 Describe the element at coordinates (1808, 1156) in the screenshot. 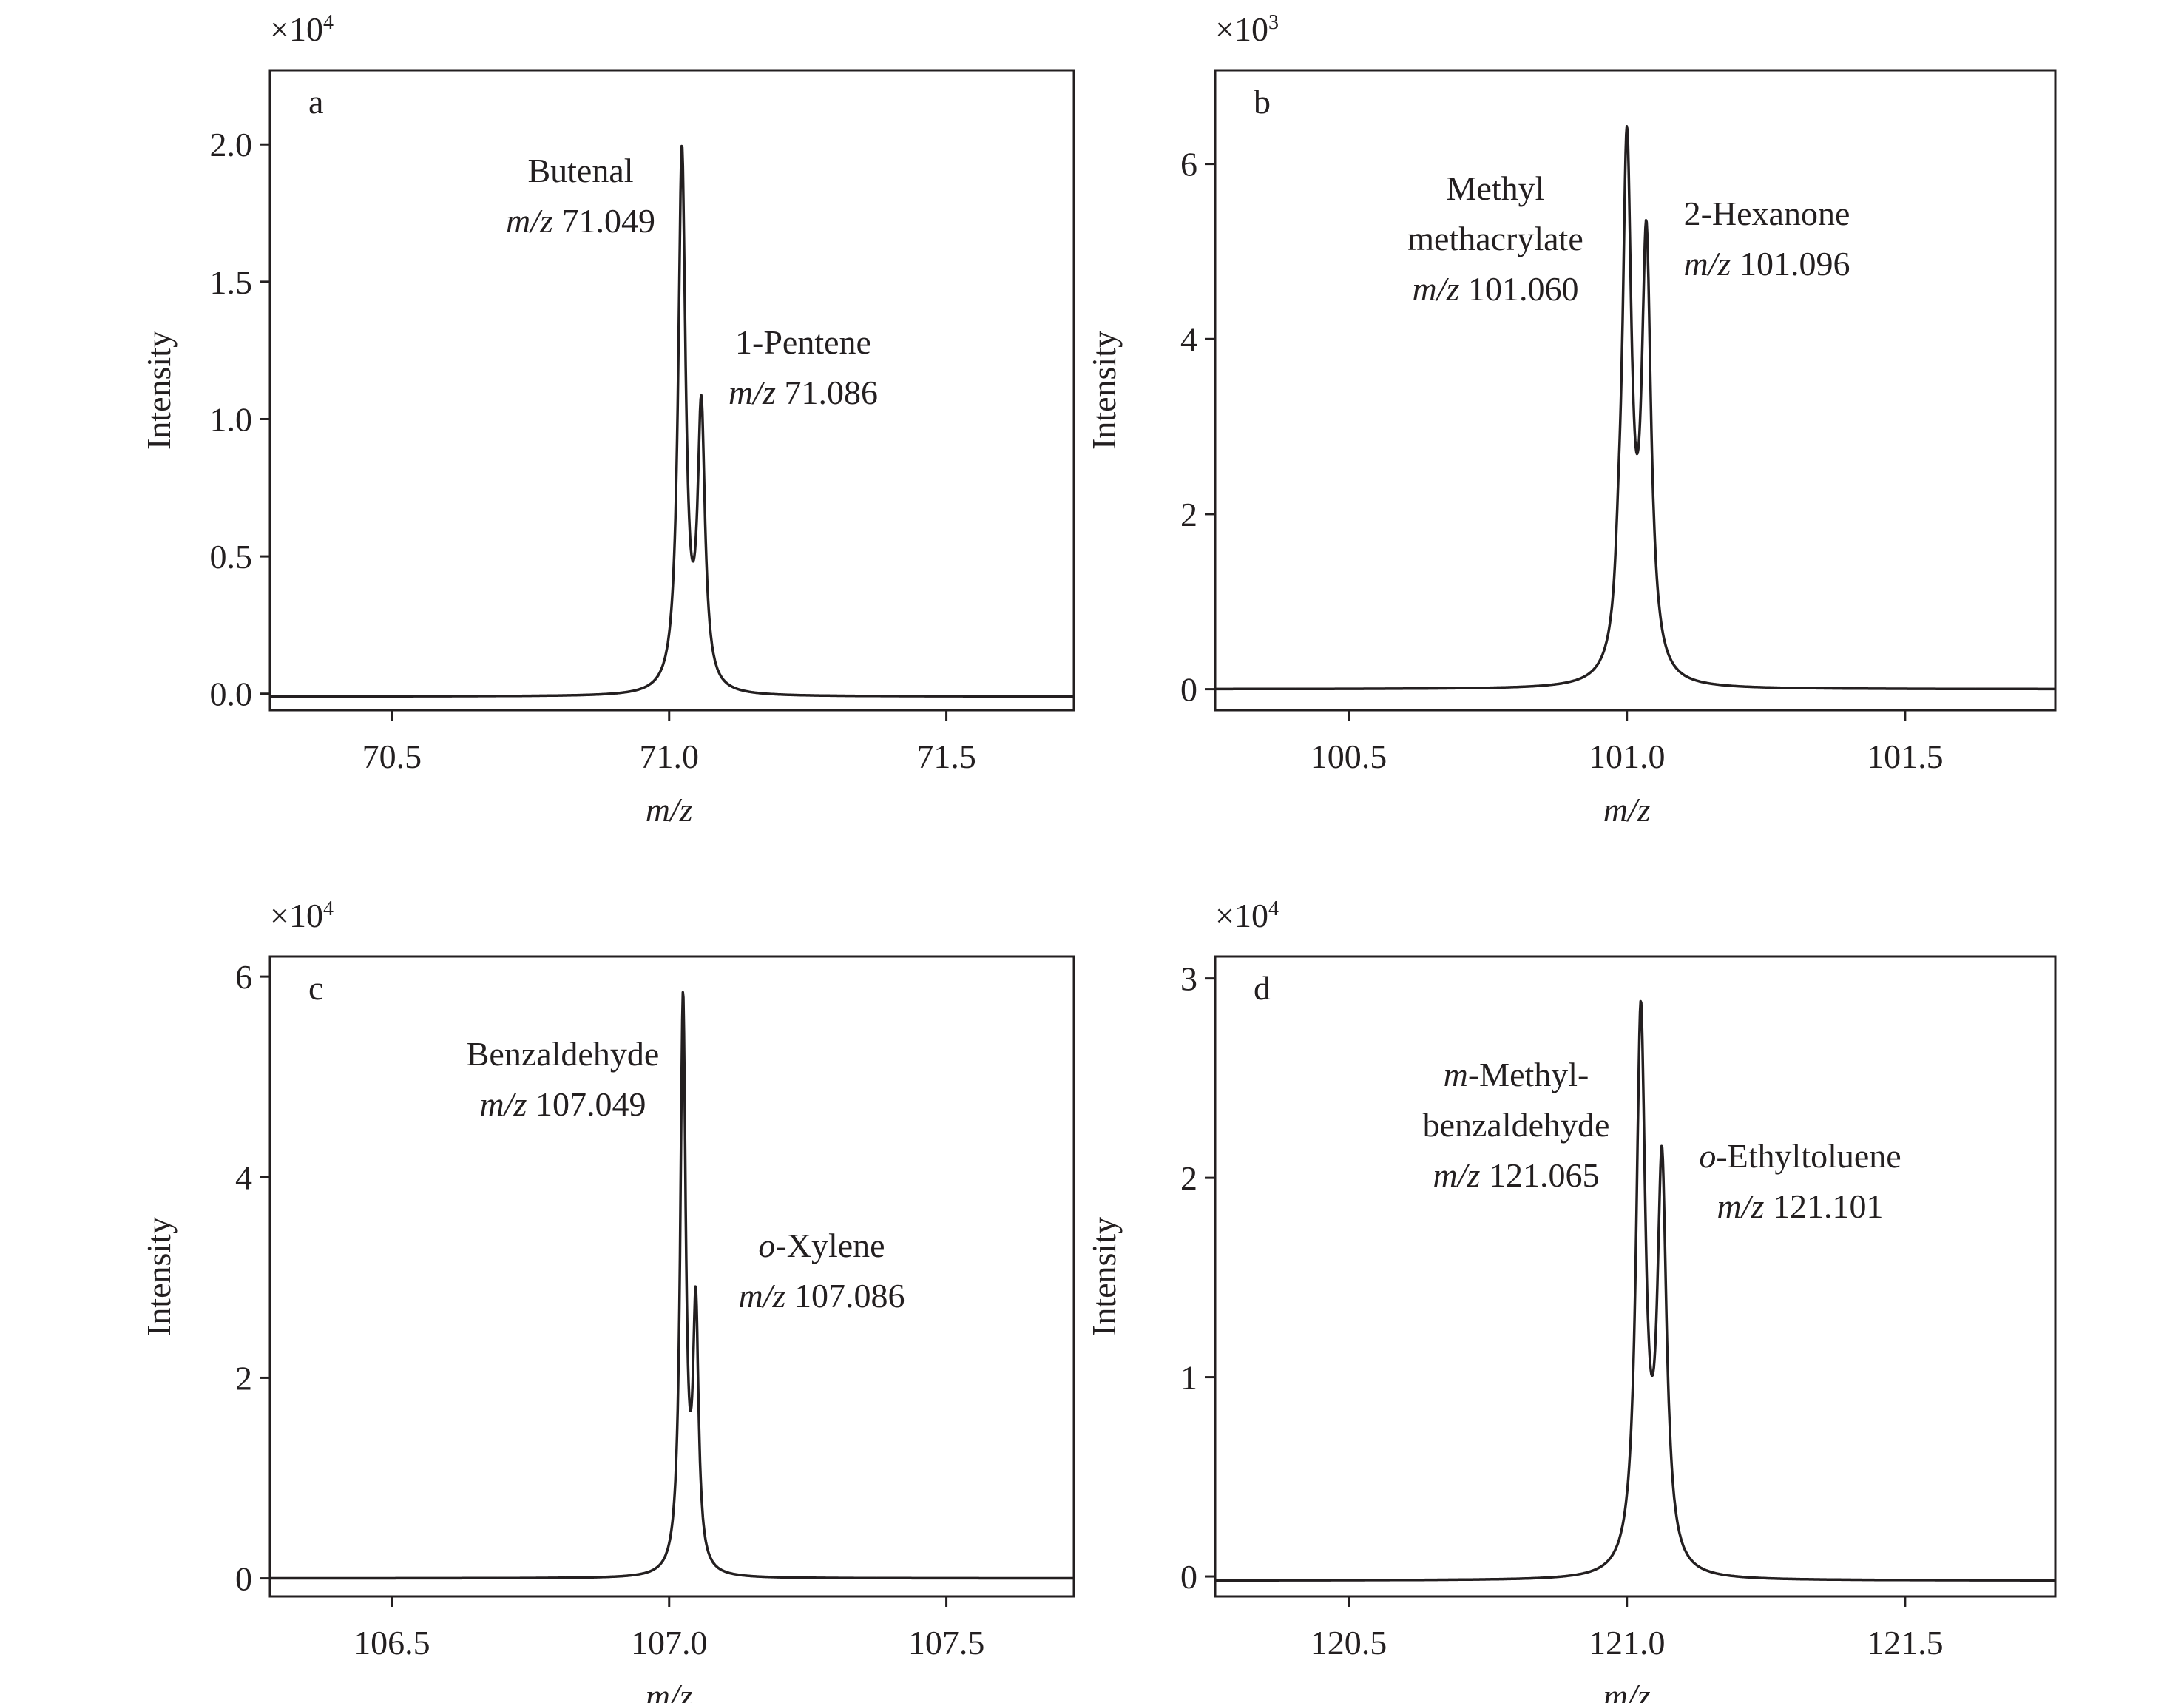

I see `peak-annotation-part: -Ethyltoluene` at that location.